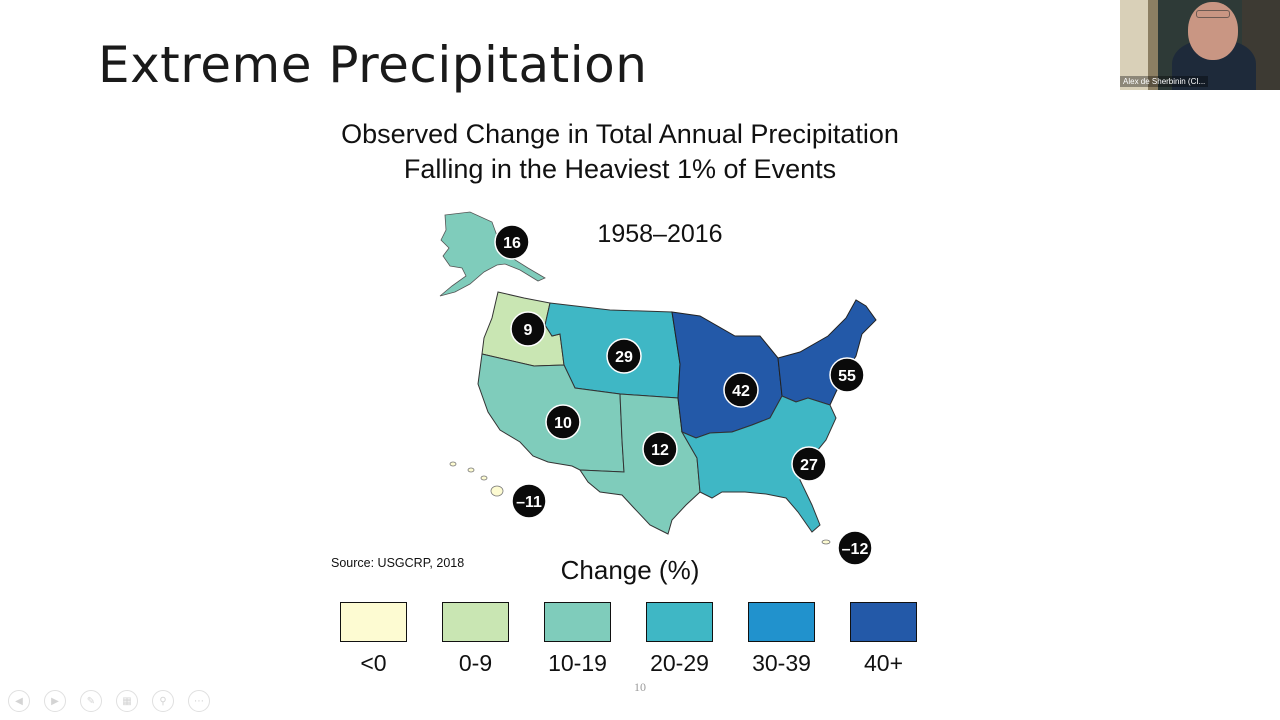  Describe the element at coordinates (577, 663) in the screenshot. I see `legend-label: 10-19` at that location.